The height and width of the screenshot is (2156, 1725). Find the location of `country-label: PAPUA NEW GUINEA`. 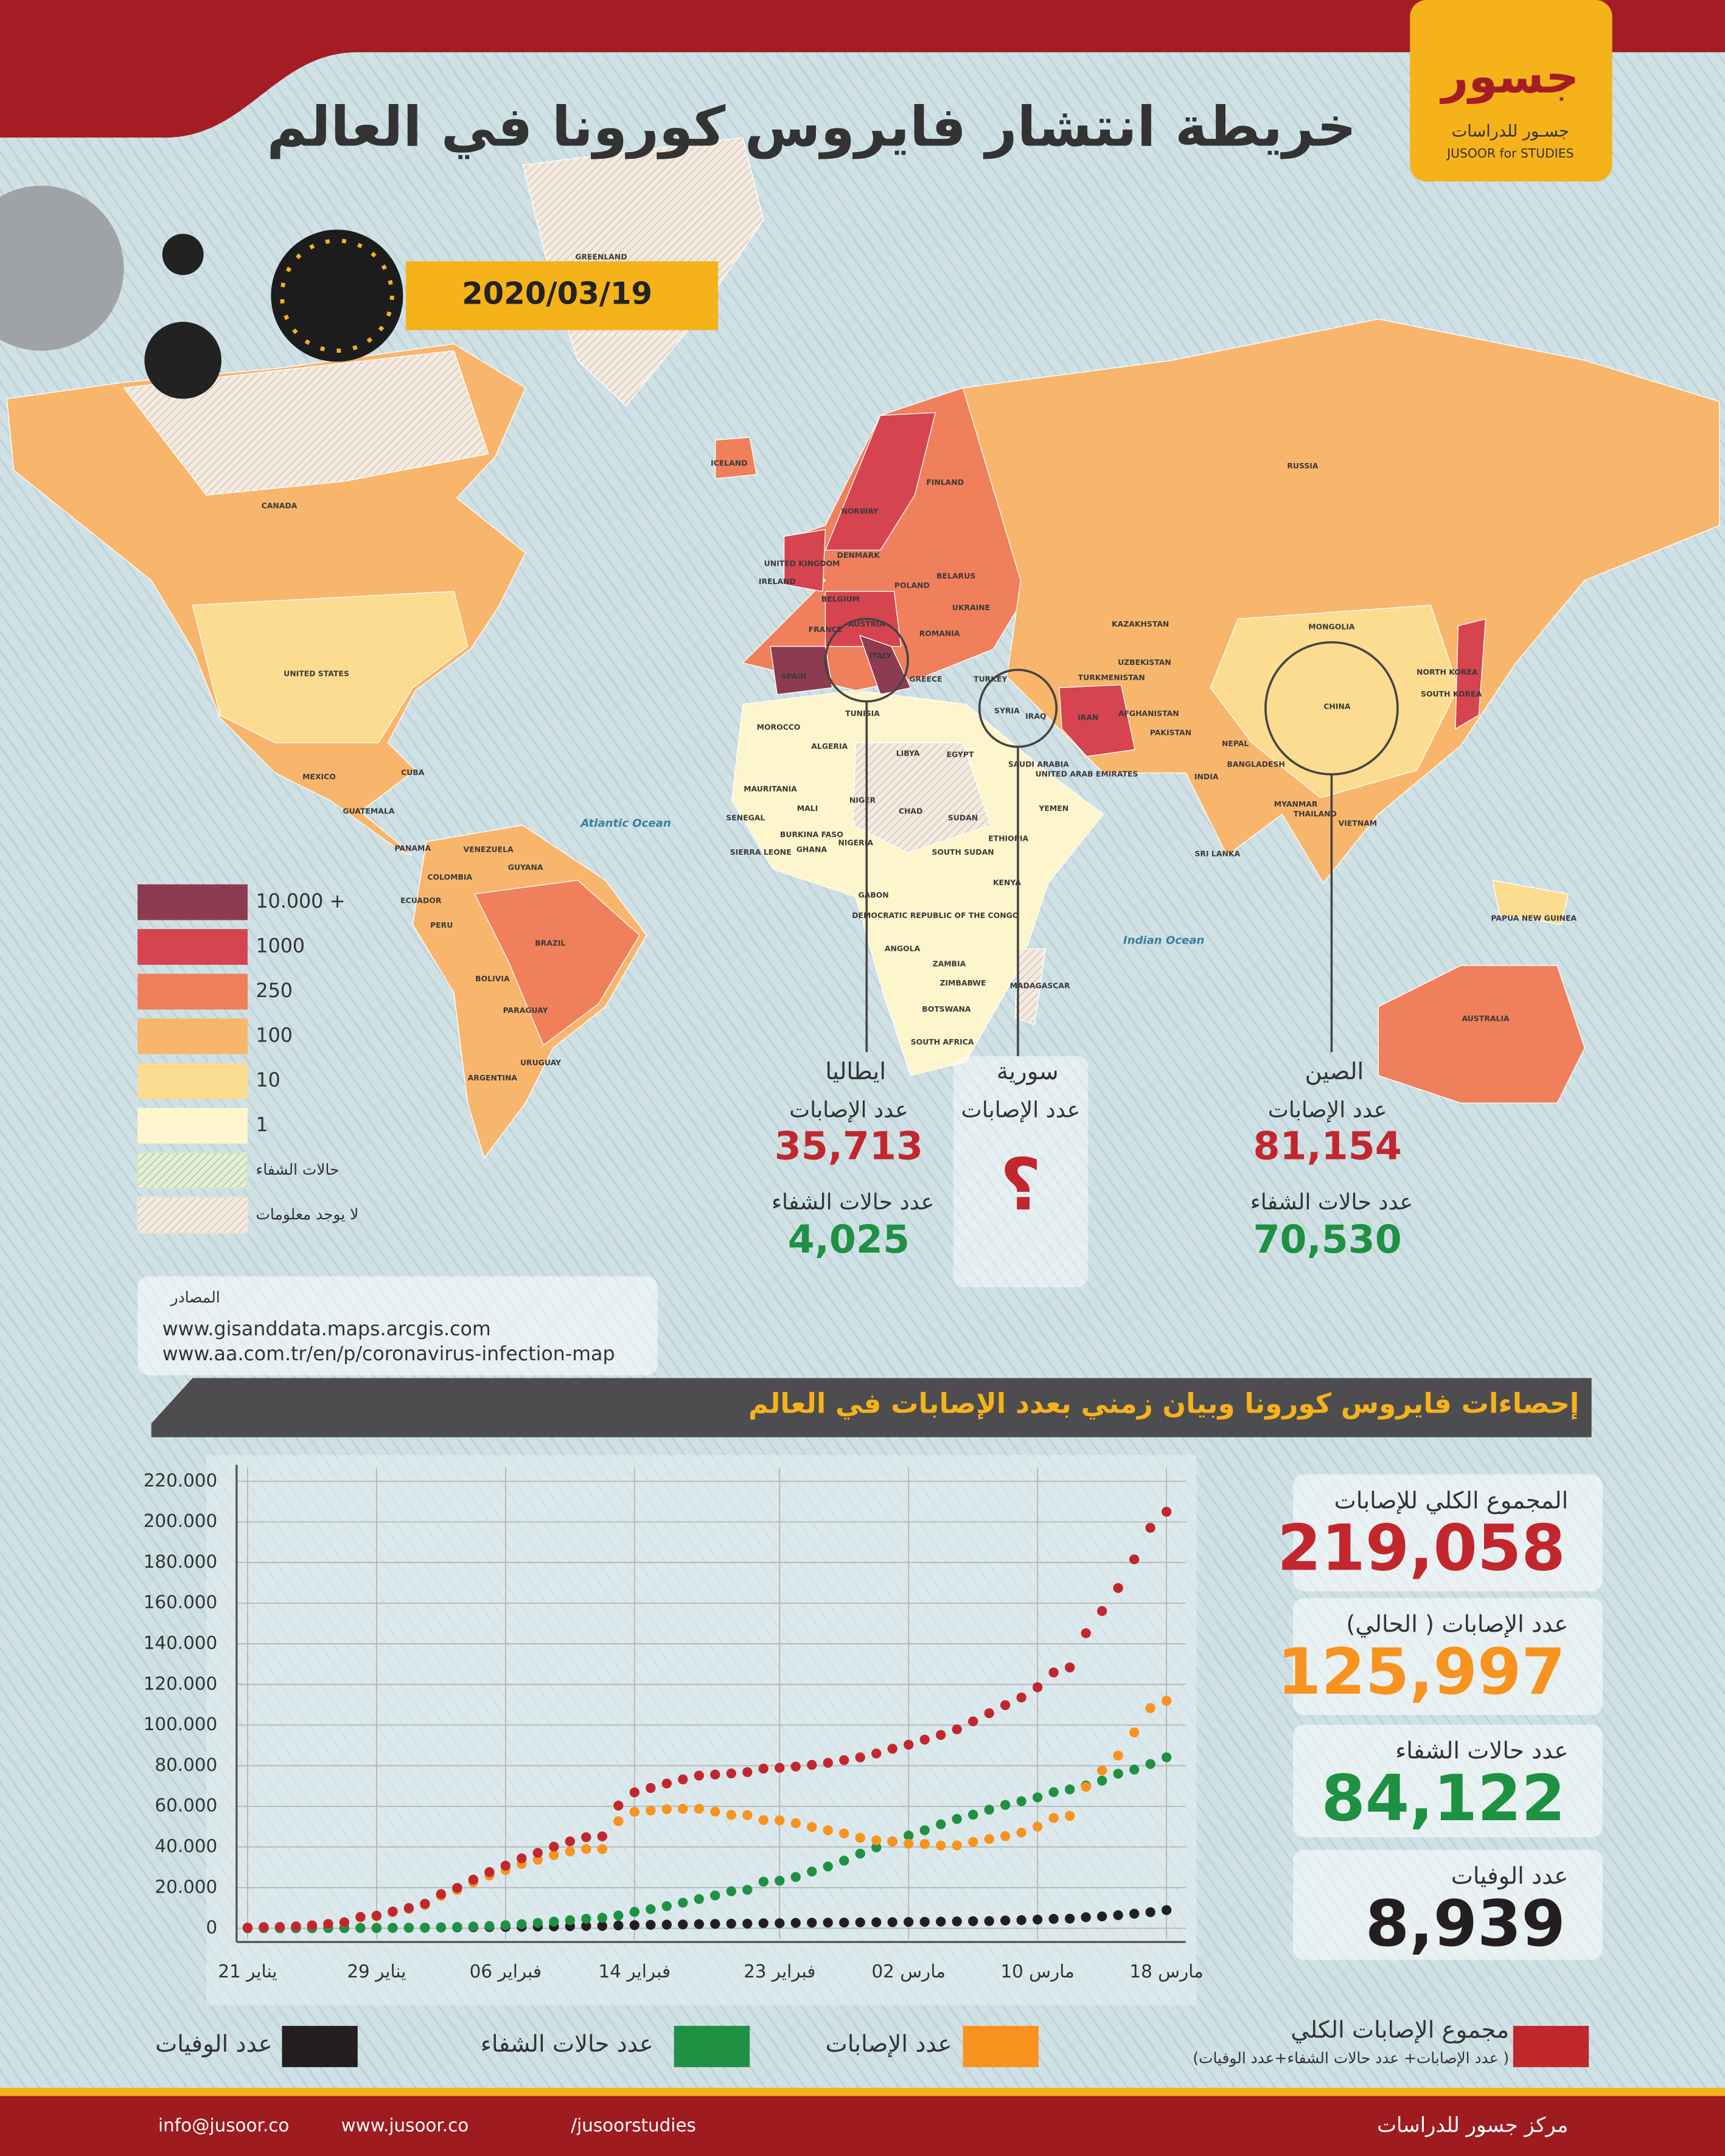

country-label: PAPUA NEW GUINEA is located at coordinates (1534, 919).